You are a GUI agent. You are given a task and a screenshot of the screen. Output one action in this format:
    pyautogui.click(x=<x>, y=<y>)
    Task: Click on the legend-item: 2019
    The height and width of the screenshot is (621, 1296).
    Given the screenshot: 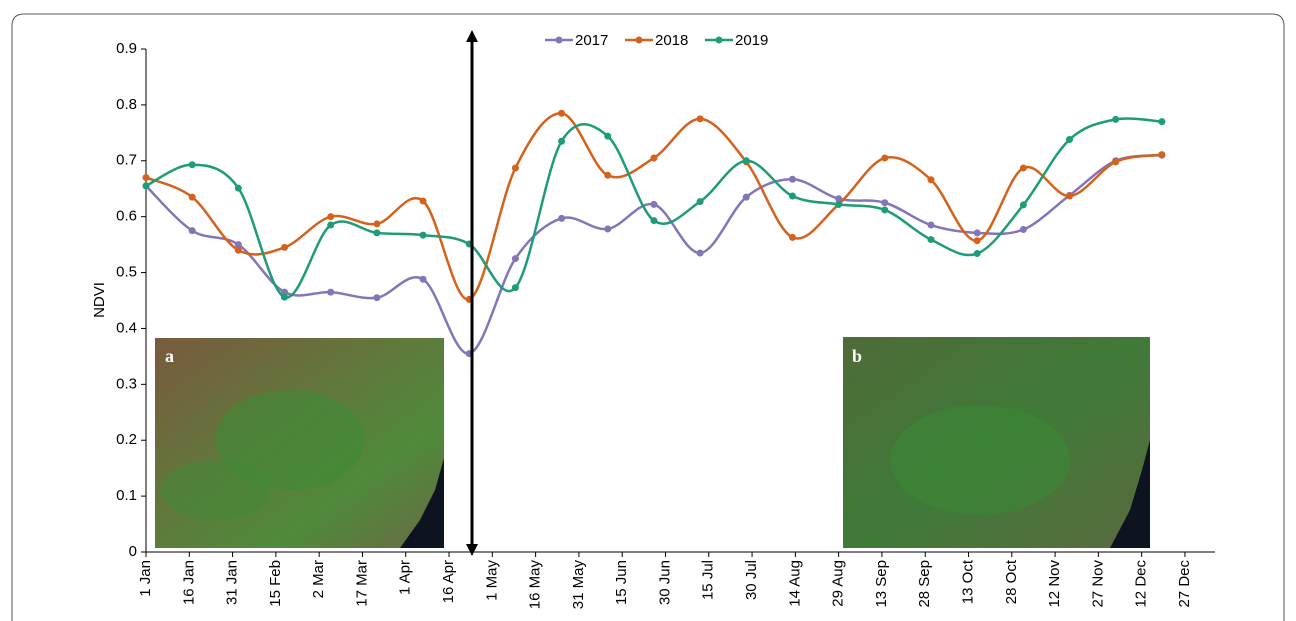 What is the action you would take?
    pyautogui.click(x=736, y=40)
    